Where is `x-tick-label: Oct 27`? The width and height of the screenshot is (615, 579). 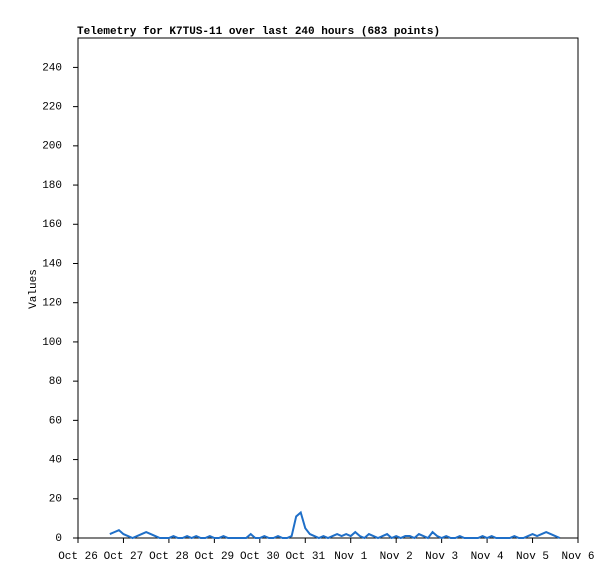
x-tick-label: Oct 27 is located at coordinates (124, 557).